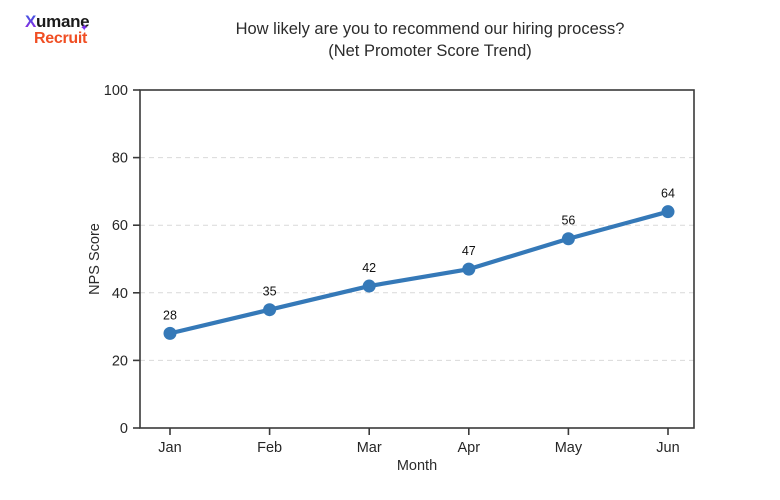 The height and width of the screenshot is (500, 780). I want to click on data-point-label: 56, so click(568, 221).